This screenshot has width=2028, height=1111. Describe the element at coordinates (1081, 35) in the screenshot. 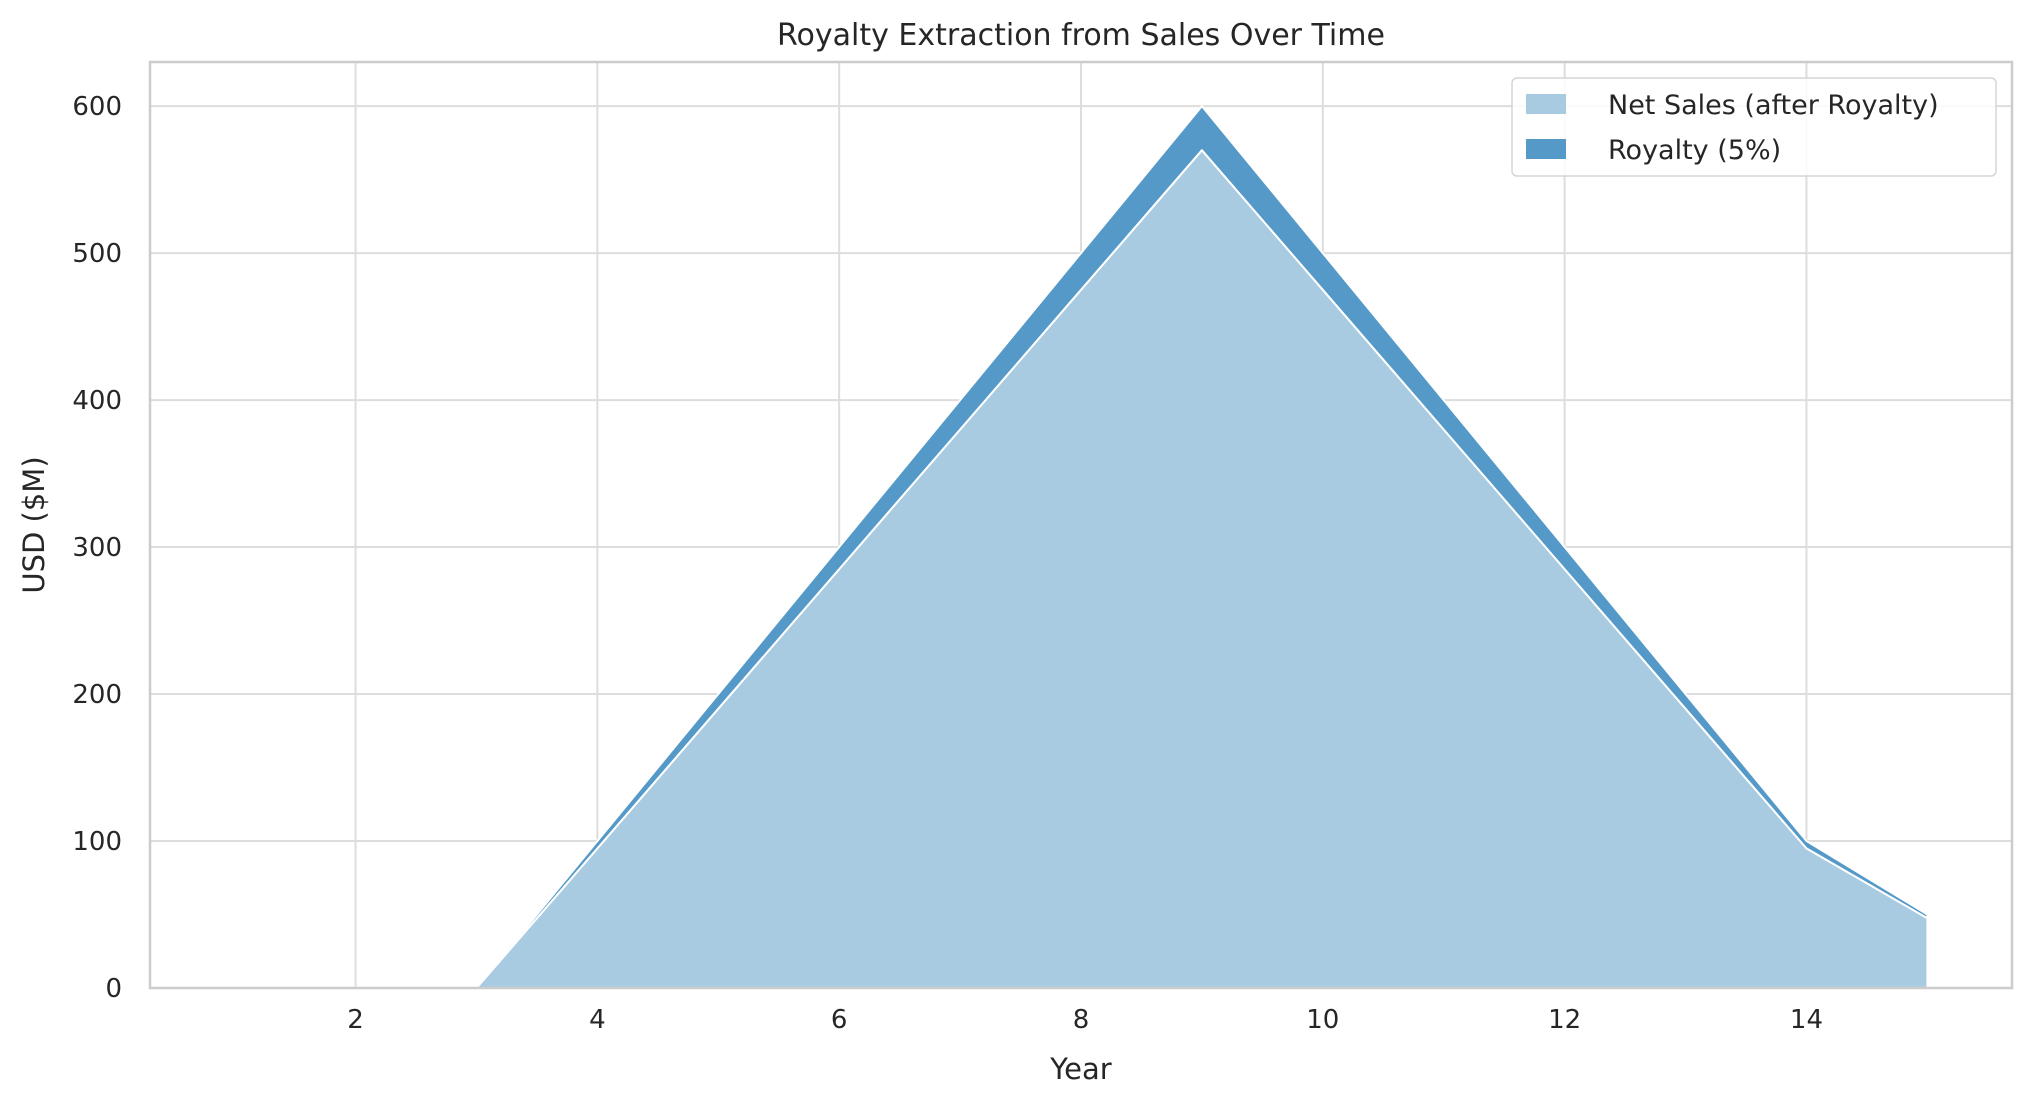

I see `chart-title: Royalty Extraction from Sales Over Time` at that location.